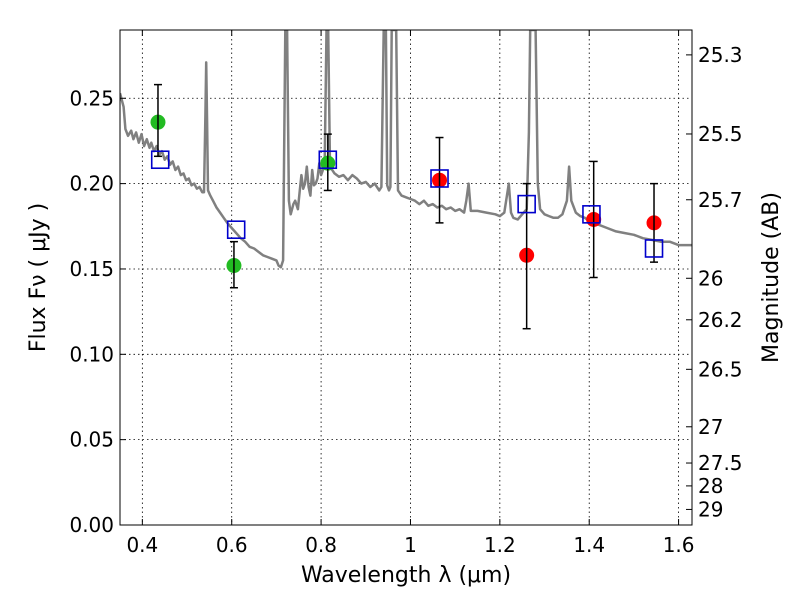 Image resolution: width=800 pixels, height=604 pixels. Describe the element at coordinates (710, 486) in the screenshot. I see `y2-tick-label: 28` at that location.